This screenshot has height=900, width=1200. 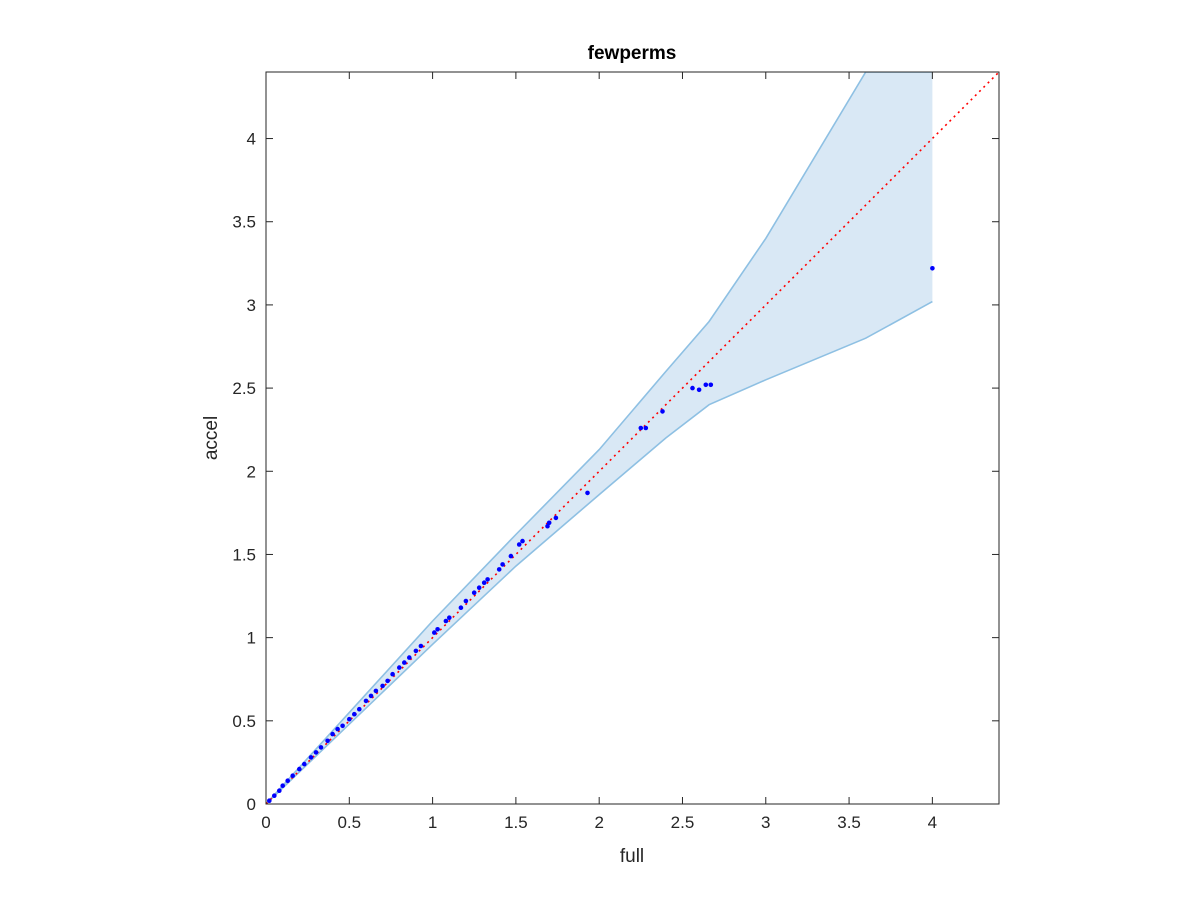 I want to click on x-tick-label: 4, so click(x=932, y=822).